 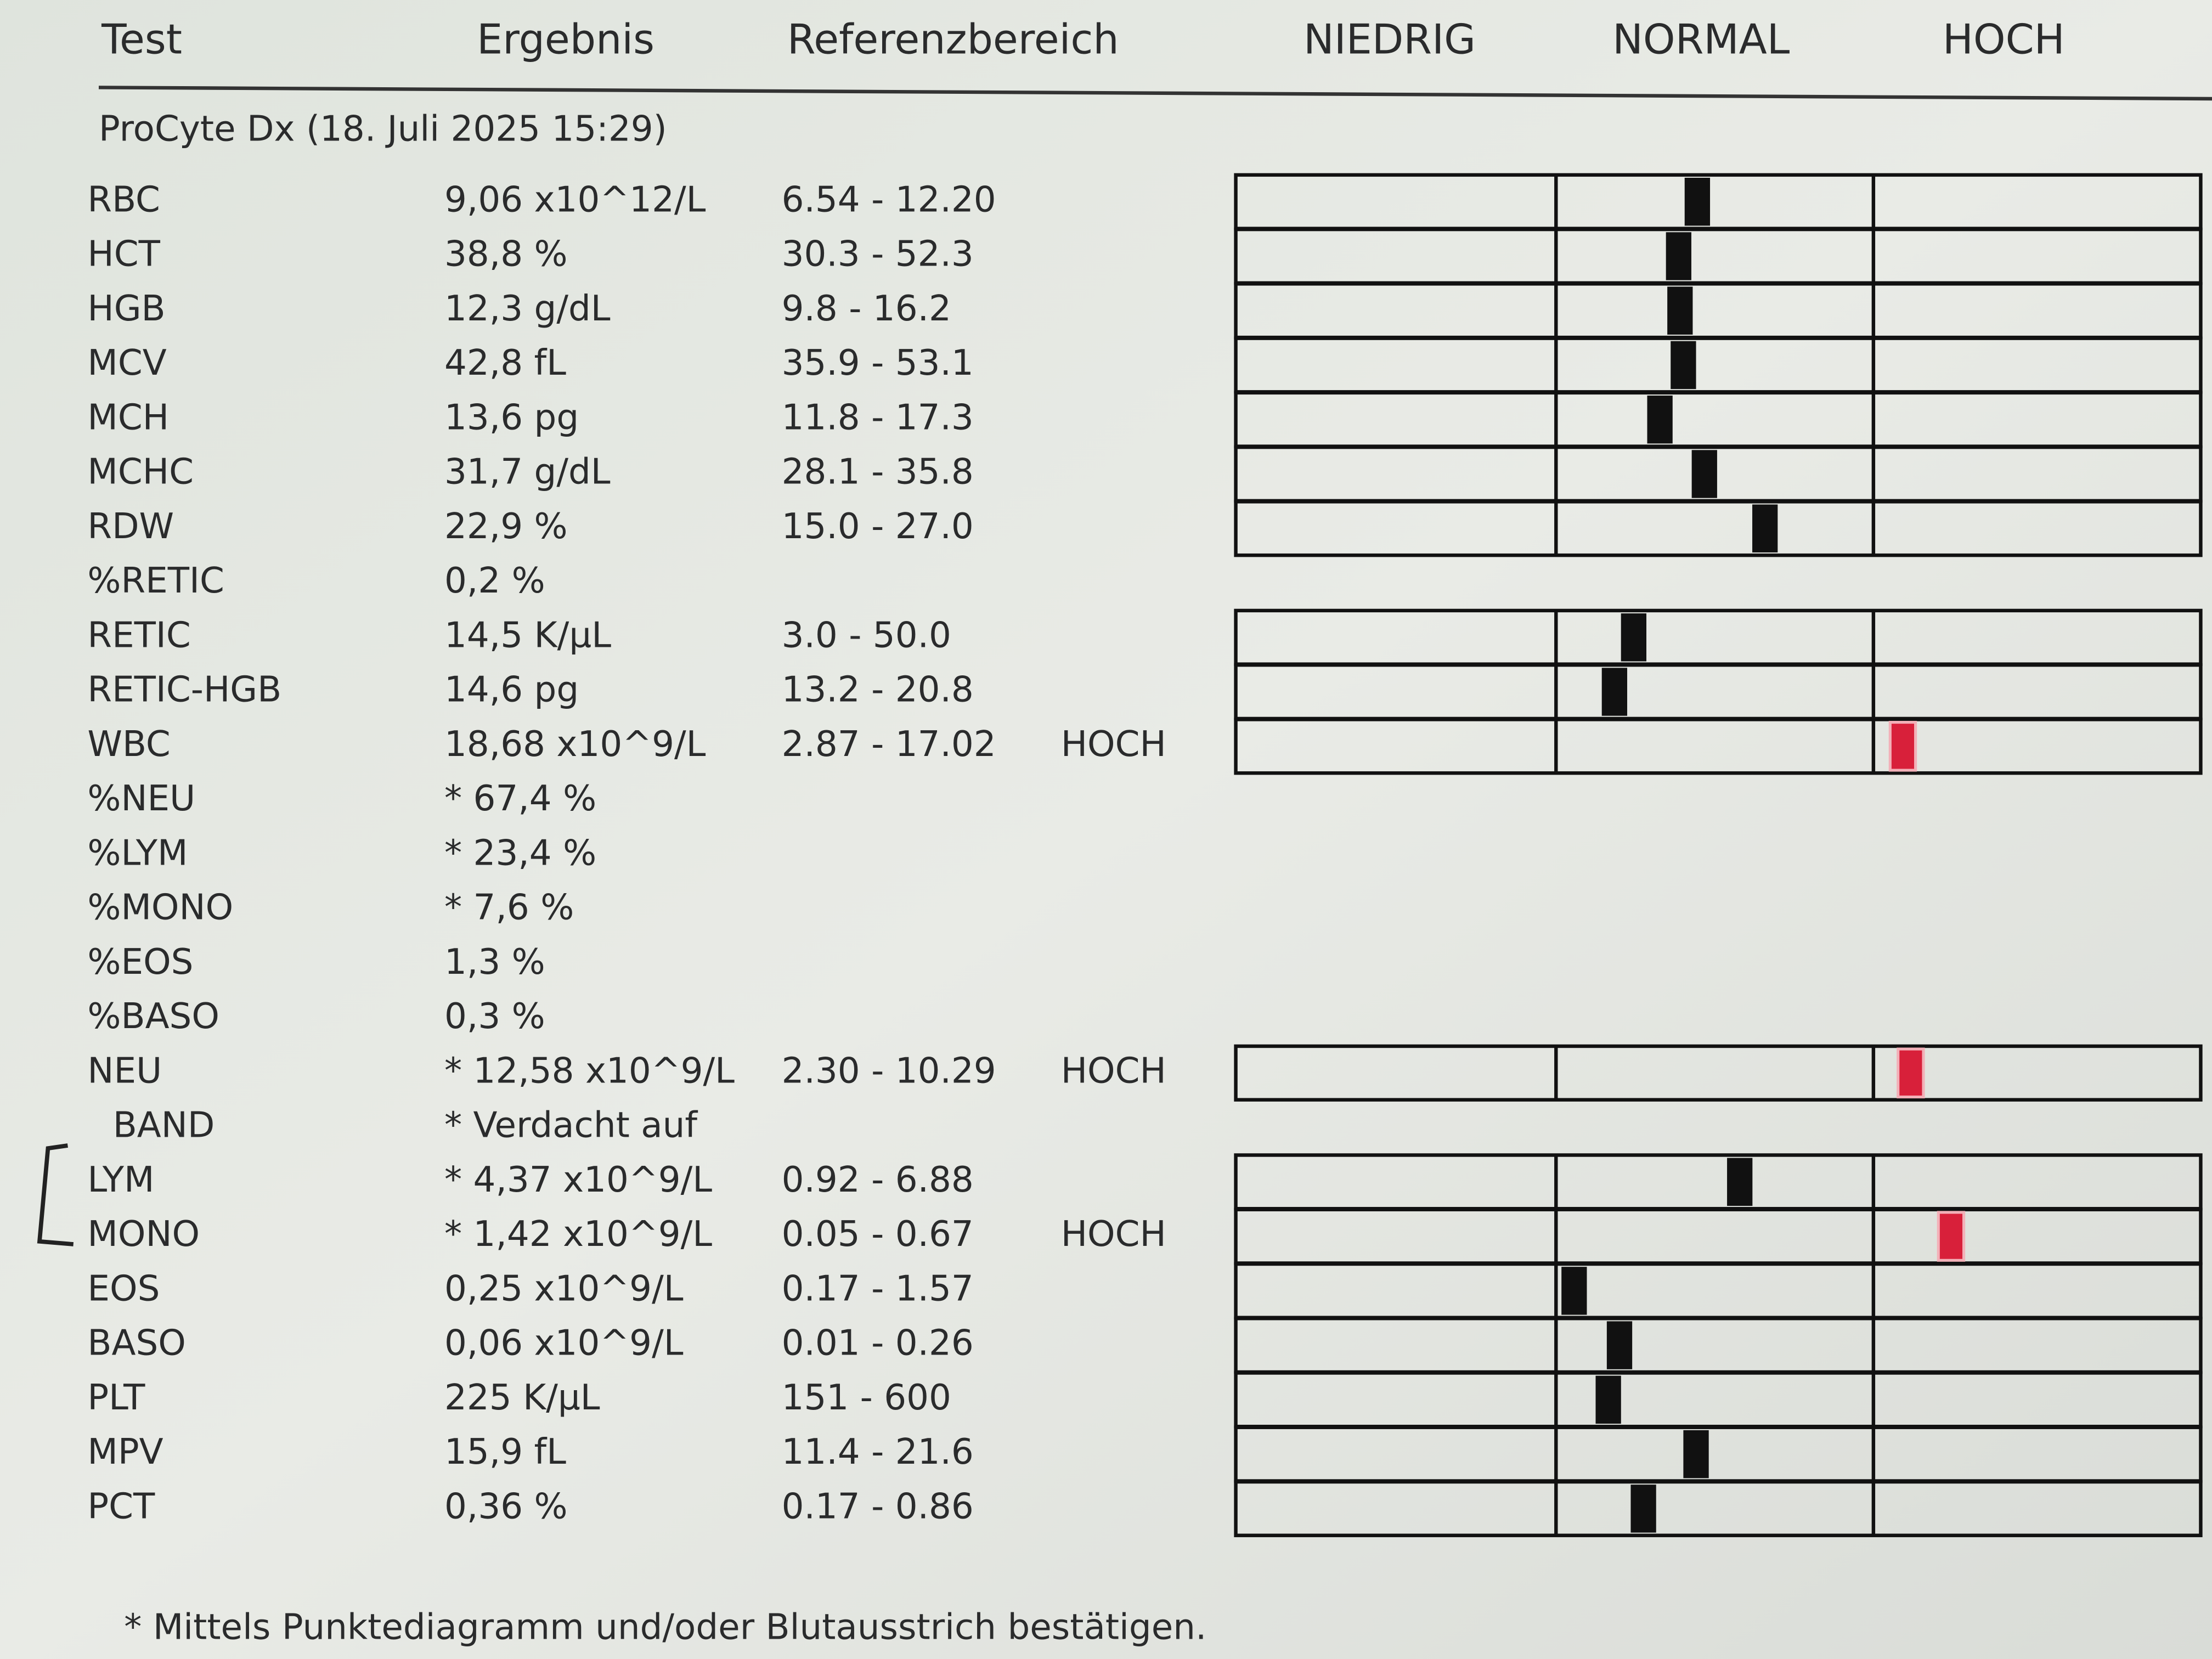 I want to click on result: * 7,6 %, so click(x=509, y=907).